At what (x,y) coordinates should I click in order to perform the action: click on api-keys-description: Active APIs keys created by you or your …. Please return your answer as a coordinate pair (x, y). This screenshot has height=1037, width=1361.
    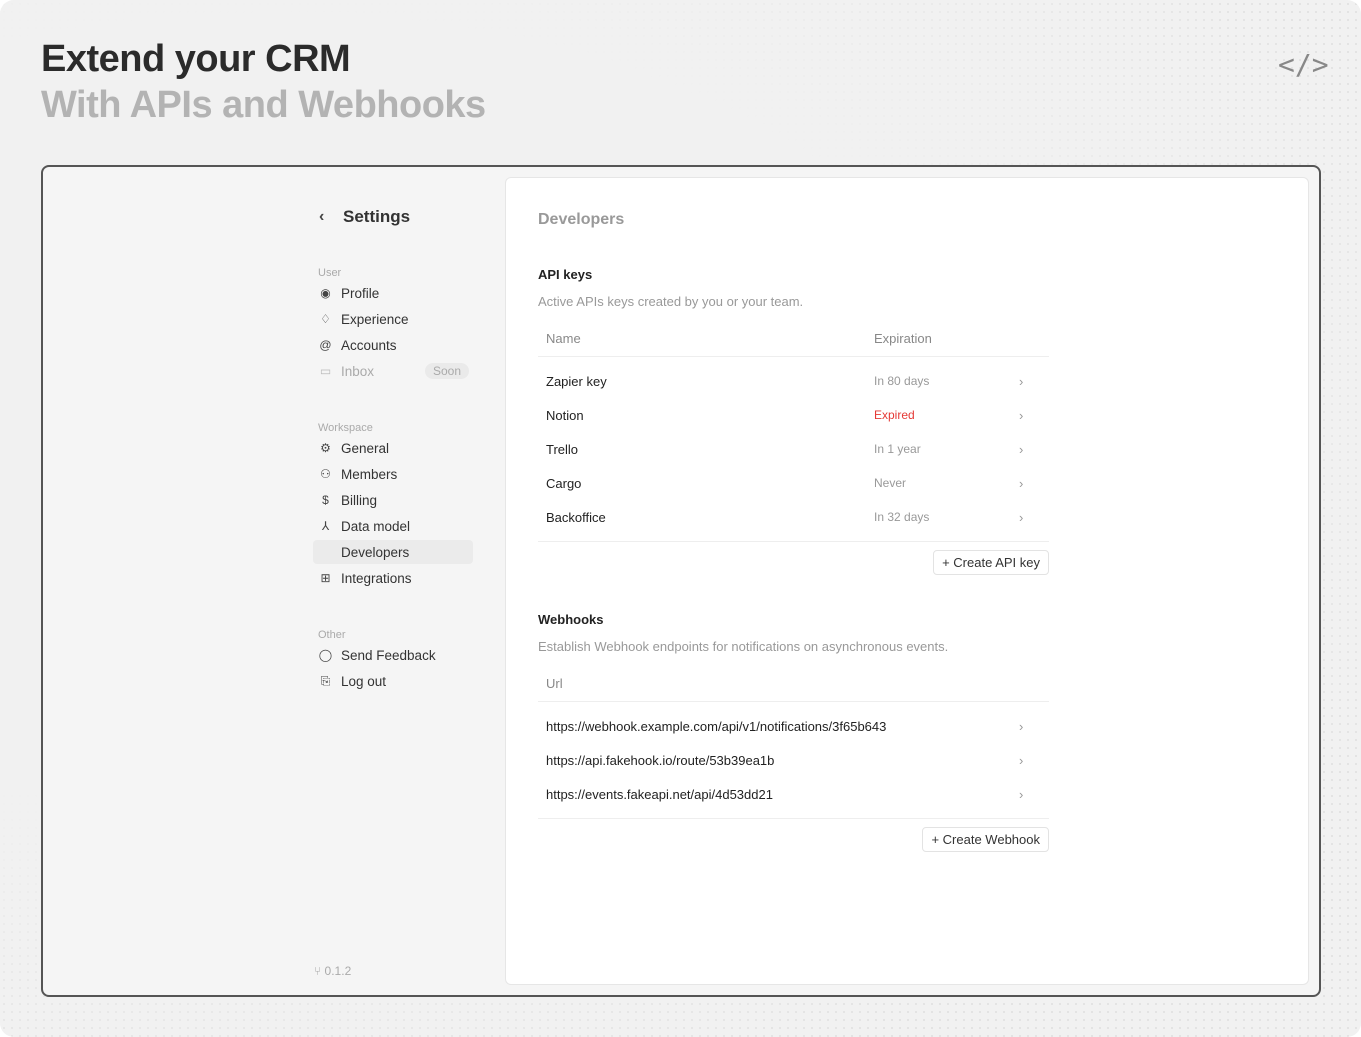
    Looking at the image, I should click on (671, 301).